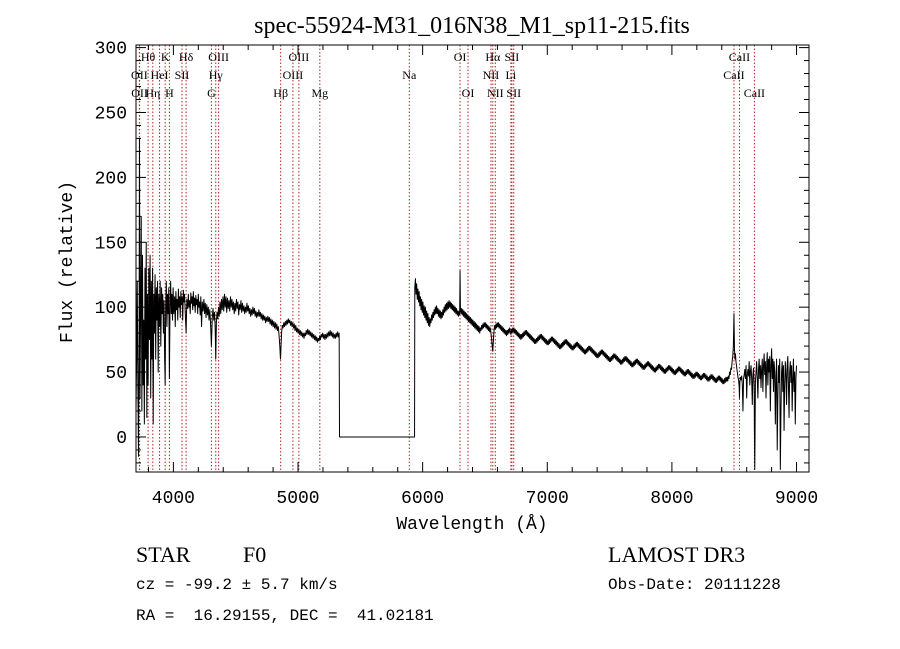  What do you see at coordinates (472, 26) in the screenshot?
I see `chart-title: spec-55924-M31_016N38_M1_sp11-215.fits` at bounding box center [472, 26].